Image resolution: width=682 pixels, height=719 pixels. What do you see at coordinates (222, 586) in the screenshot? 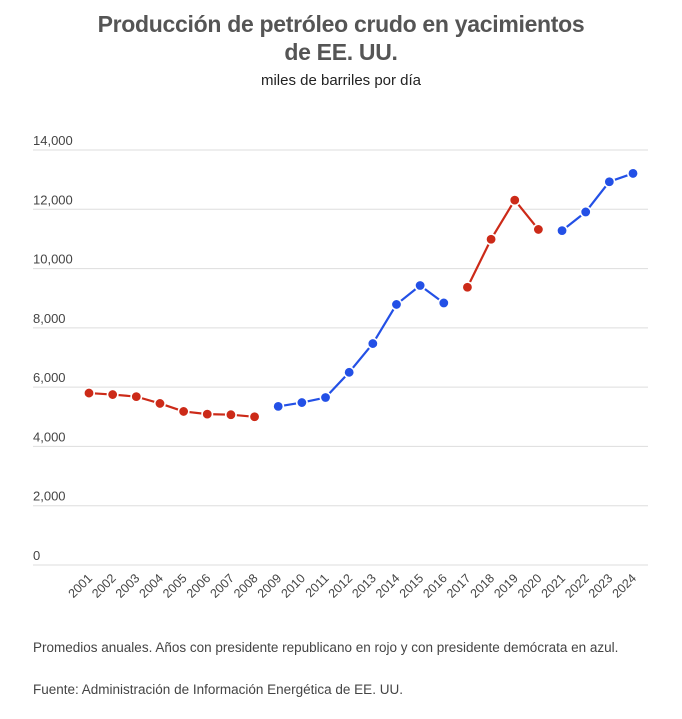
I see `x-tick-label: 2007` at bounding box center [222, 586].